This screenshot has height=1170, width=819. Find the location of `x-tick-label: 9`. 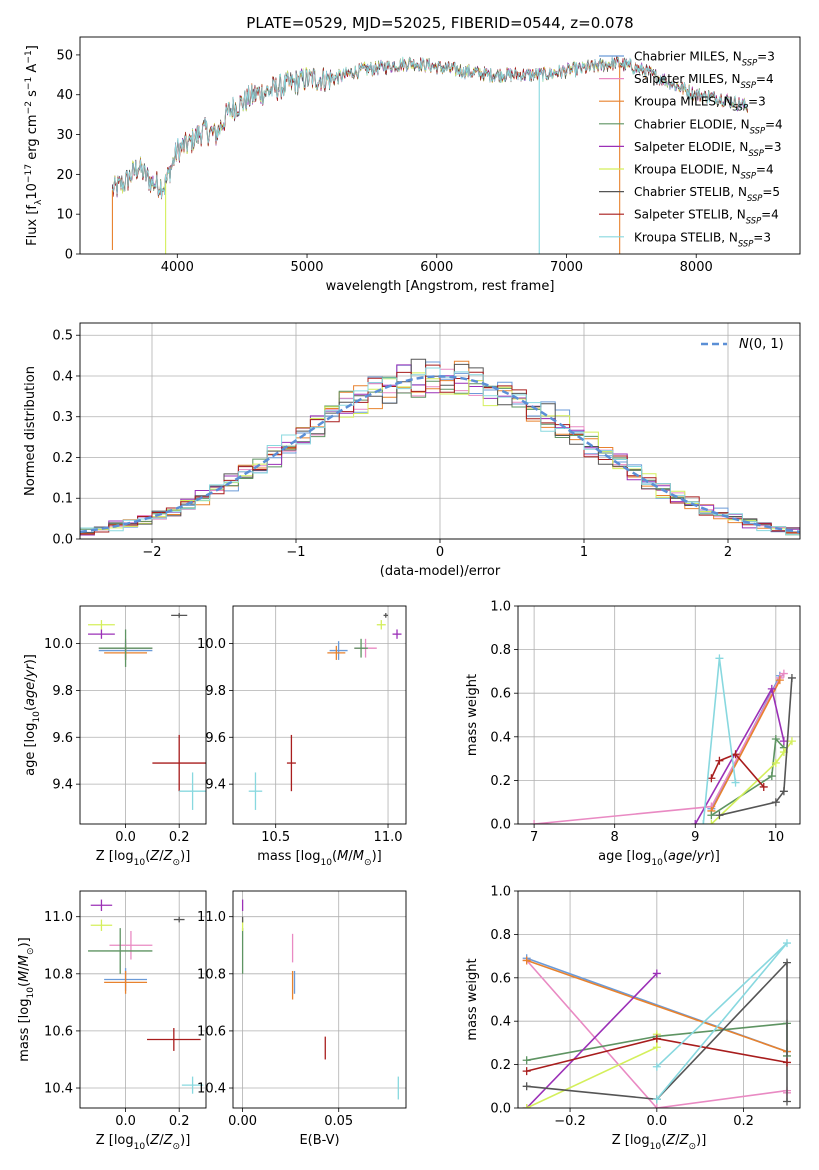

x-tick-label: 9 is located at coordinates (695, 837).